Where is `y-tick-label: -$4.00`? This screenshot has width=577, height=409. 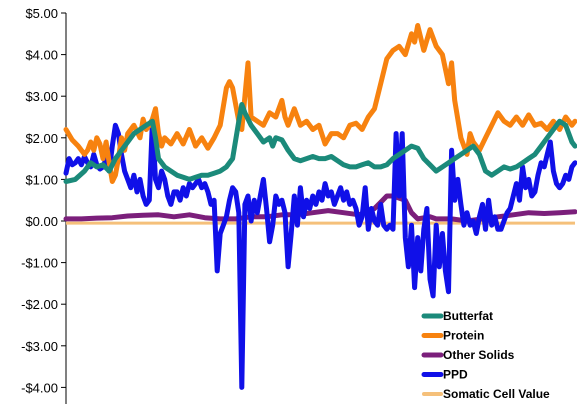 y-tick-label: -$4.00 is located at coordinates (39, 387).